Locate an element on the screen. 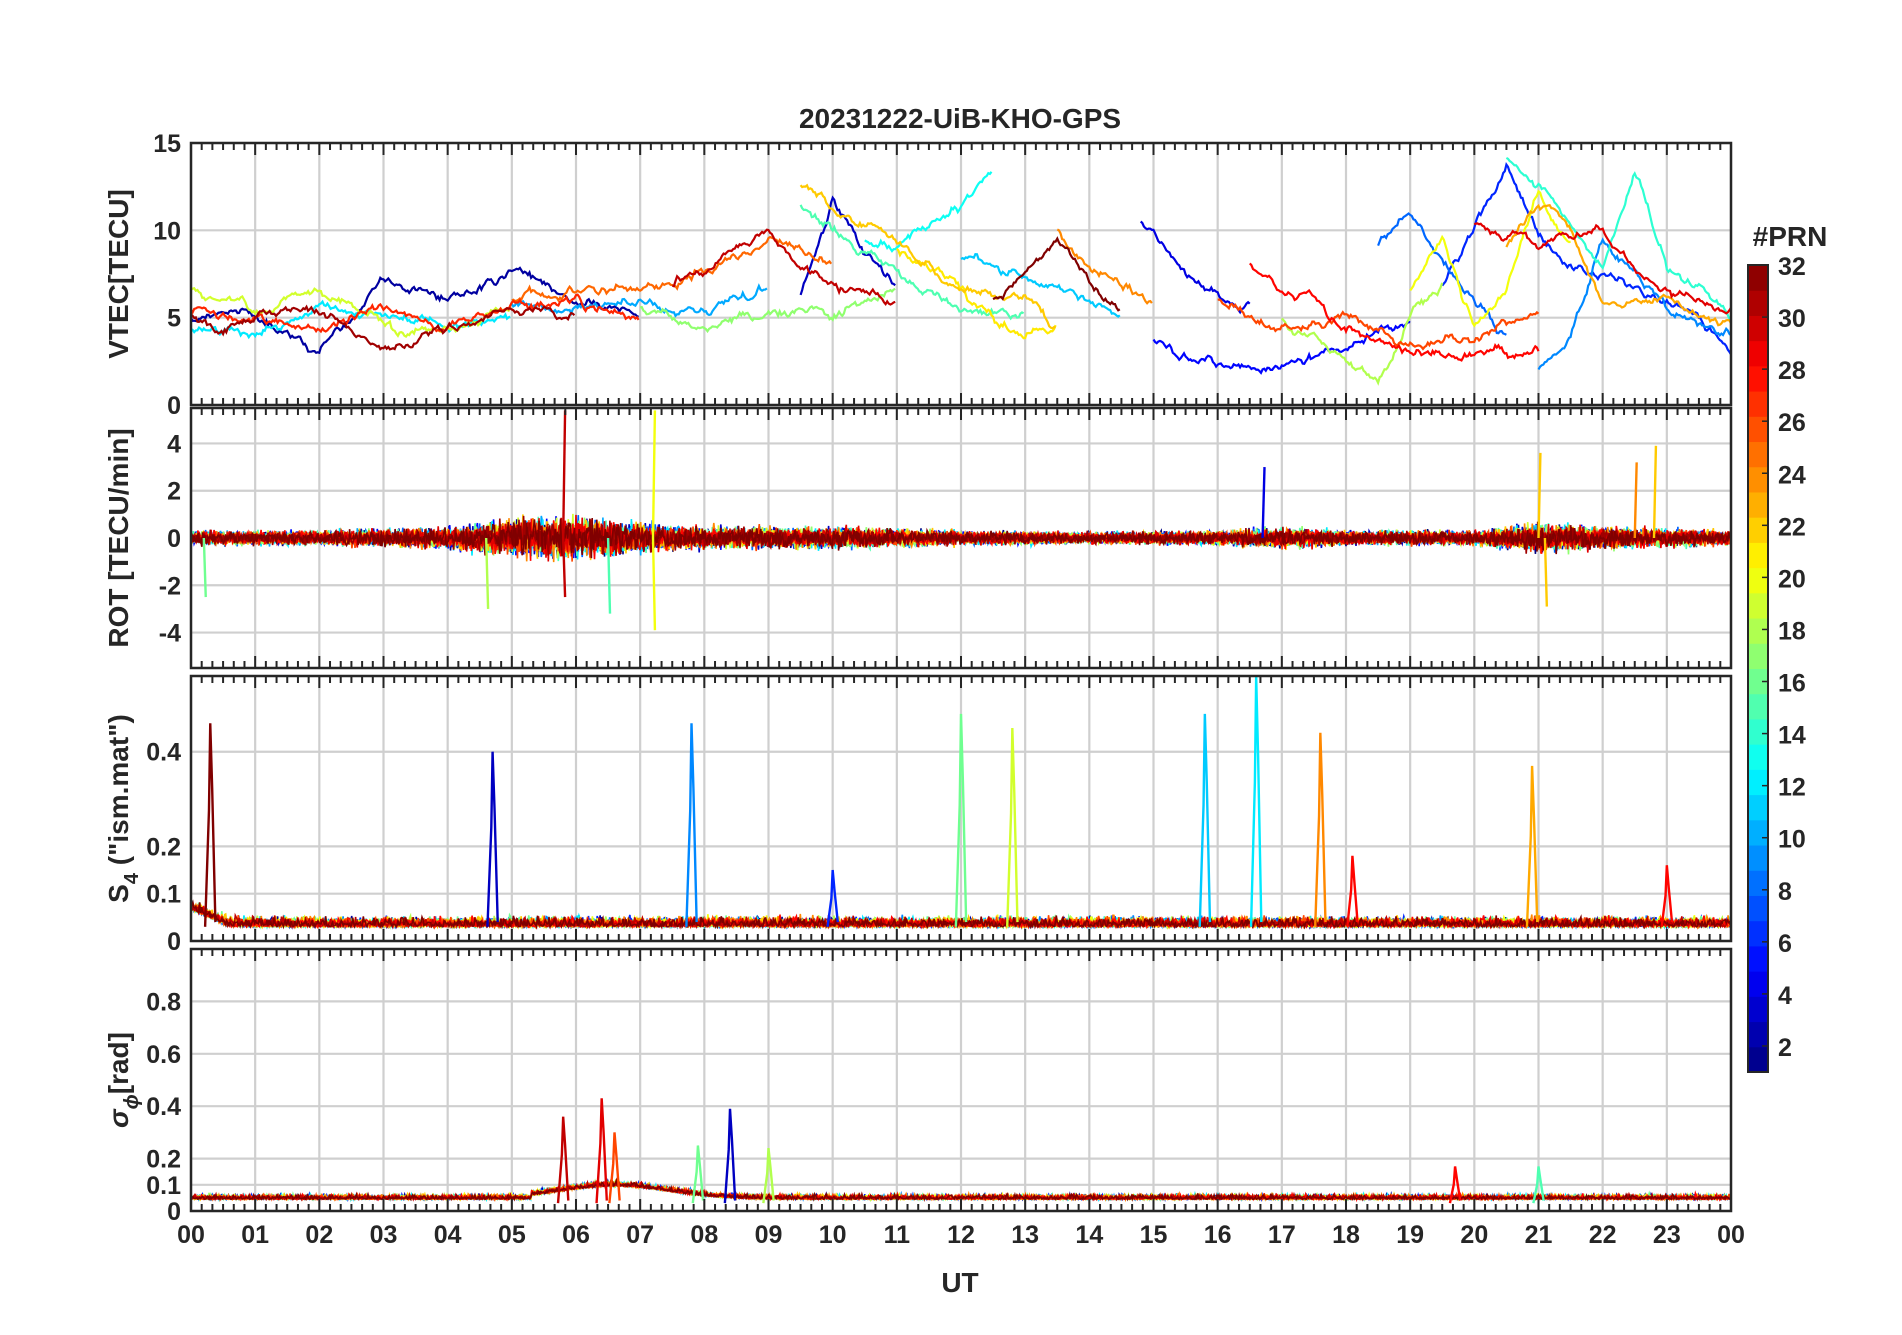 The image size is (1902, 1335). y-tick-label: 0.6 is located at coordinates (163, 1055).